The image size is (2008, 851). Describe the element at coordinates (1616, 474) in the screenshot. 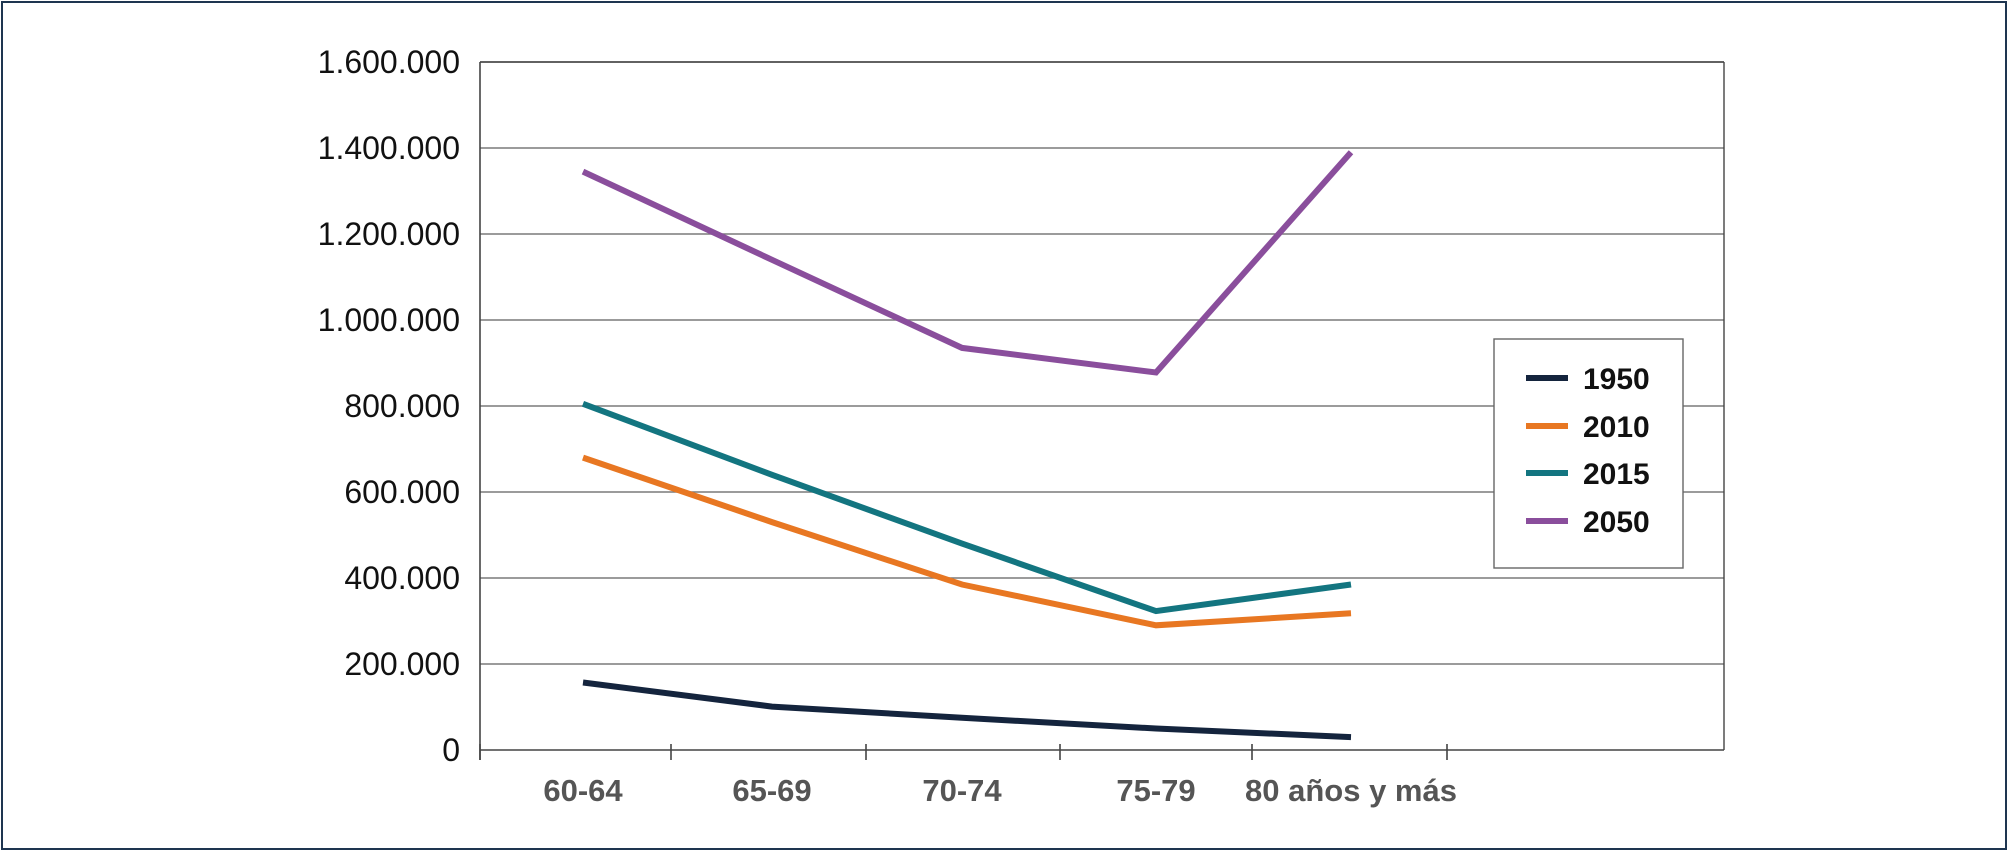

I see `legend-label: 2015` at that location.